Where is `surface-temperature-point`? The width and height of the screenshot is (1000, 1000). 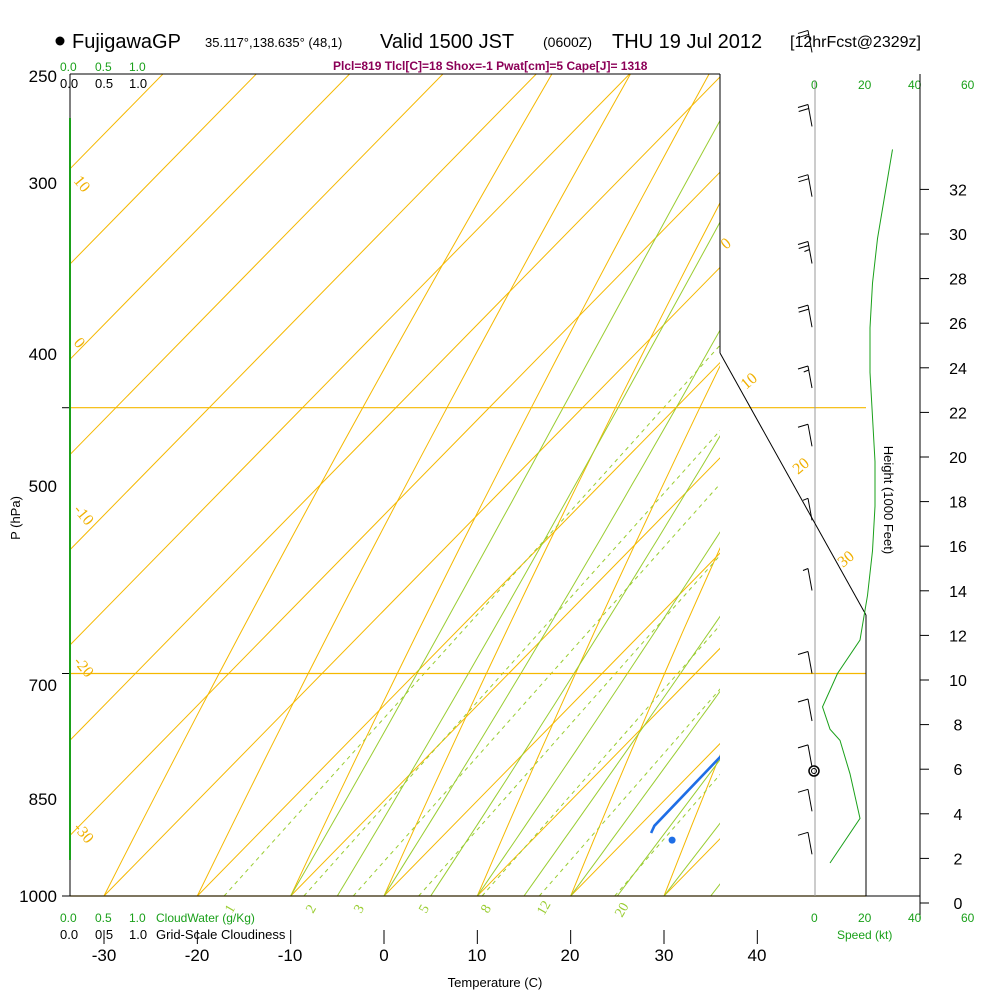 surface-temperature-point is located at coordinates (751, 840).